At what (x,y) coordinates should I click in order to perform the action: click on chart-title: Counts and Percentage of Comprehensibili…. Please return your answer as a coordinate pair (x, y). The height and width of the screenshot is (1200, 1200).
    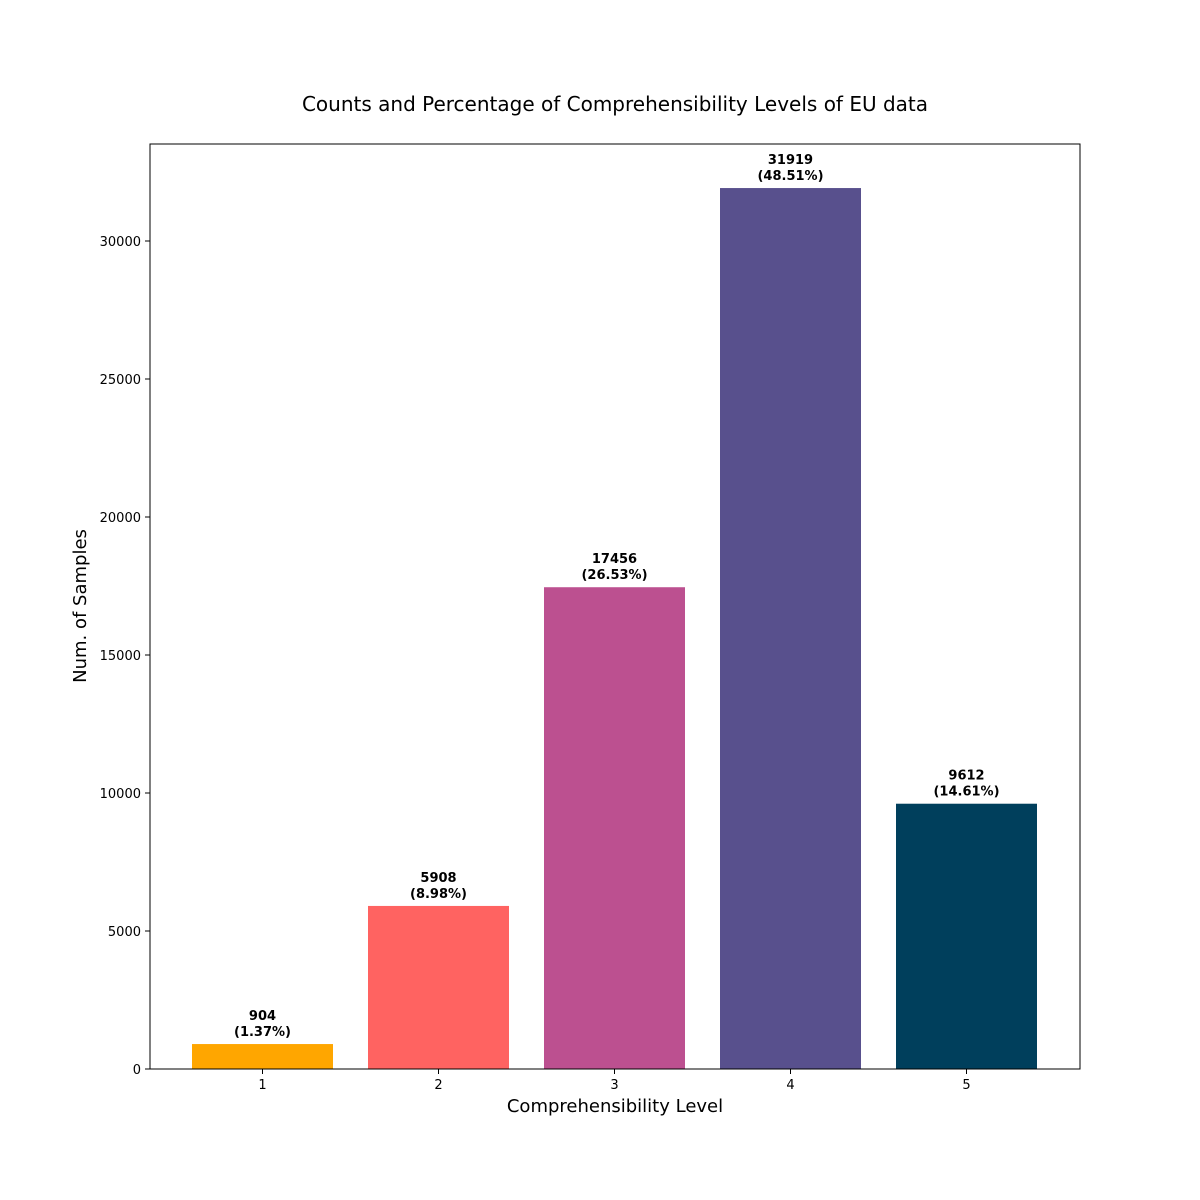
    Looking at the image, I should click on (615, 104).